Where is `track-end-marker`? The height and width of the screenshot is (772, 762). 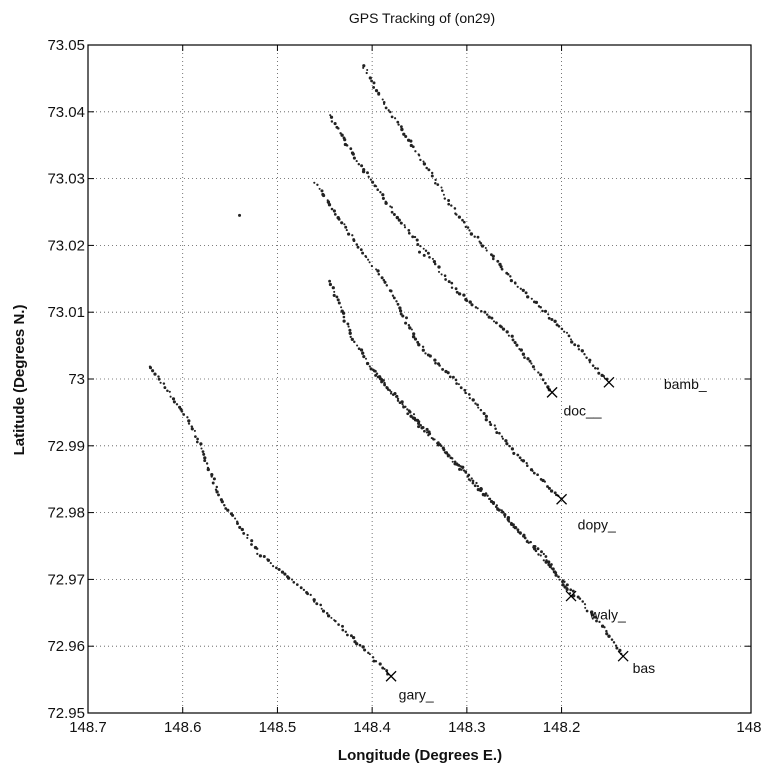
track-end-marker is located at coordinates (391, 676).